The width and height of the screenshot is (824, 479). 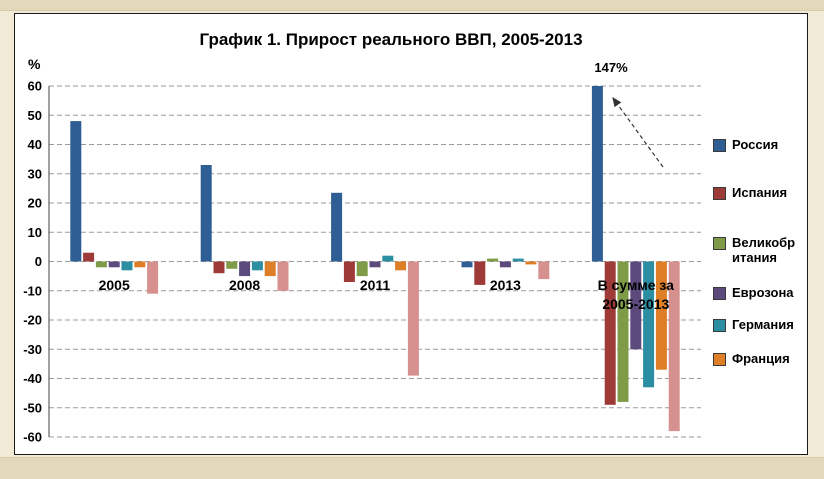 I want to click on bar-series-7-В сумме за, so click(x=674, y=346).